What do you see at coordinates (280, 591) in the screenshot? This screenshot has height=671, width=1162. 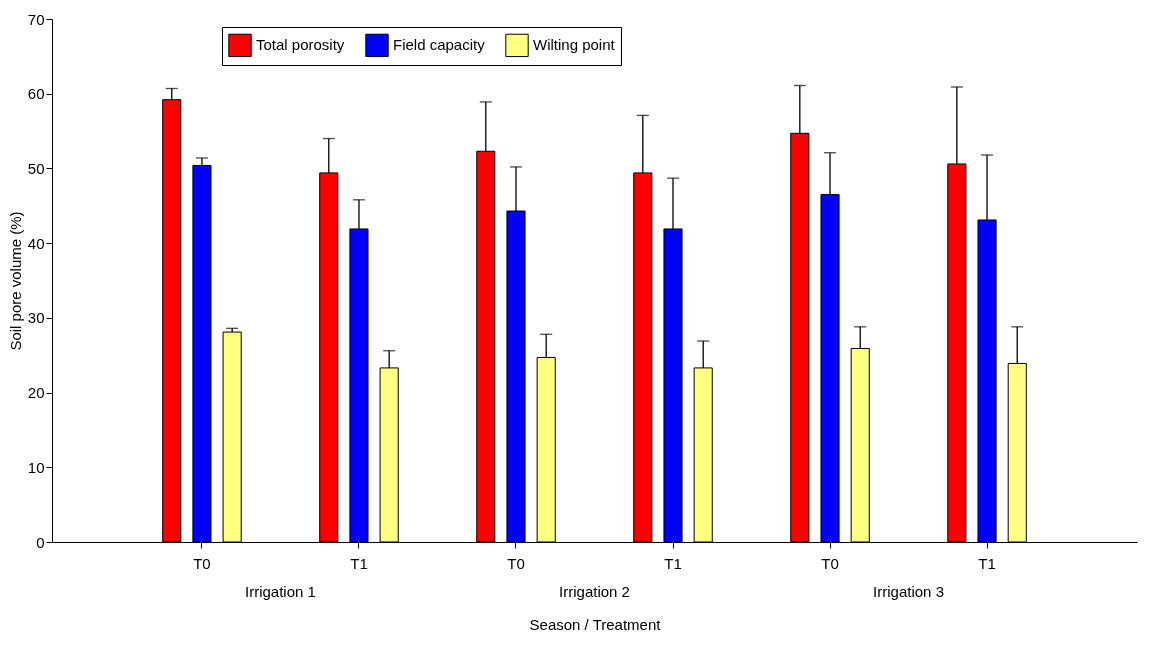 I see `text: Irrigation 1` at bounding box center [280, 591].